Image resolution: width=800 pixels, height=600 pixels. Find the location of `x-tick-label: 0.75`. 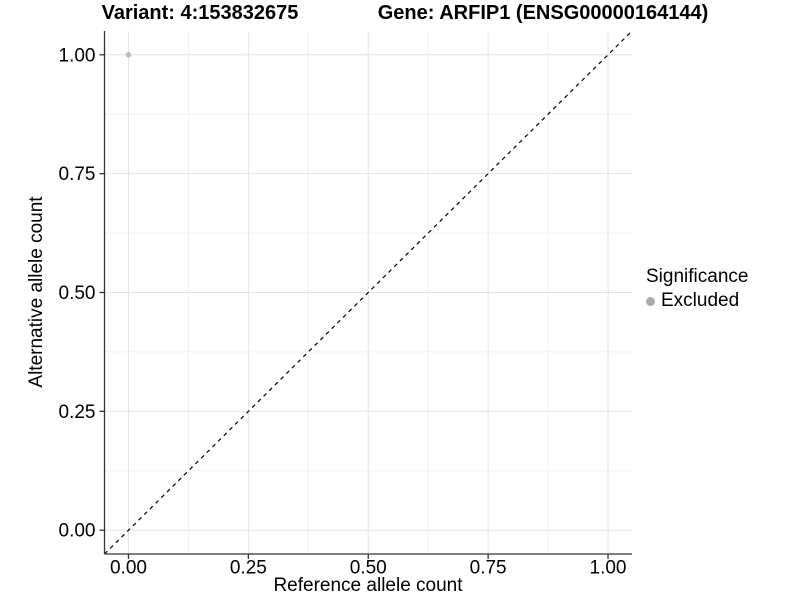

x-tick-label: 0.75 is located at coordinates (488, 568).